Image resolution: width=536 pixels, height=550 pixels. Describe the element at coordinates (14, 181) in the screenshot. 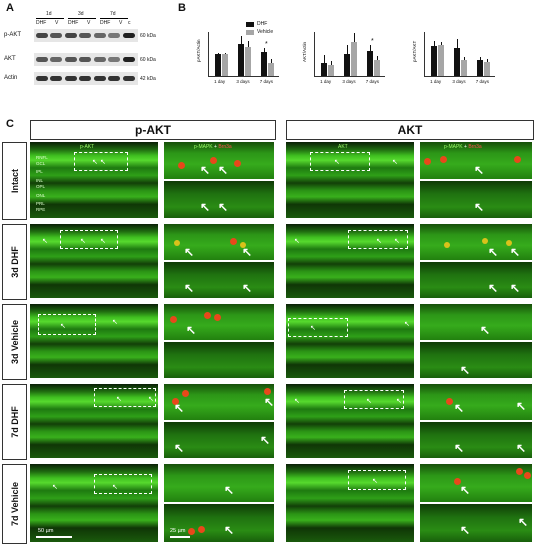

I see `row-label-intact: Intact` at that location.